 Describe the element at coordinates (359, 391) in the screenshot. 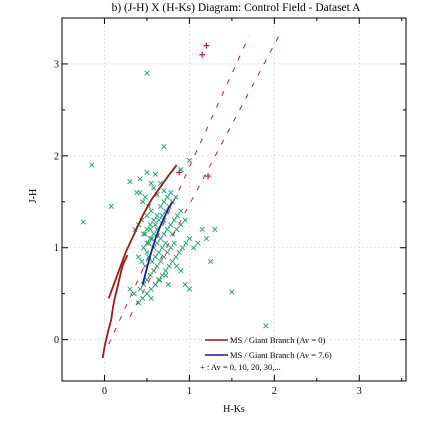

I see `x-tick-label: 3` at that location.